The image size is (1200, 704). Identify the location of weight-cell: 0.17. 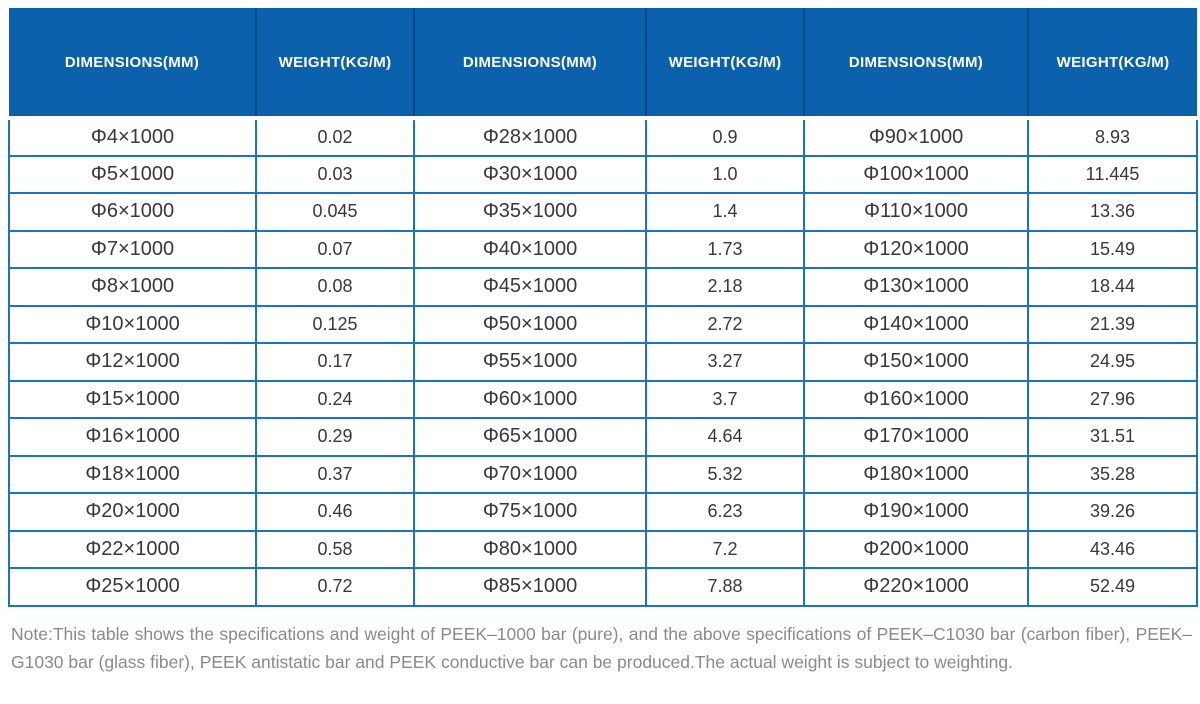
(335, 362).